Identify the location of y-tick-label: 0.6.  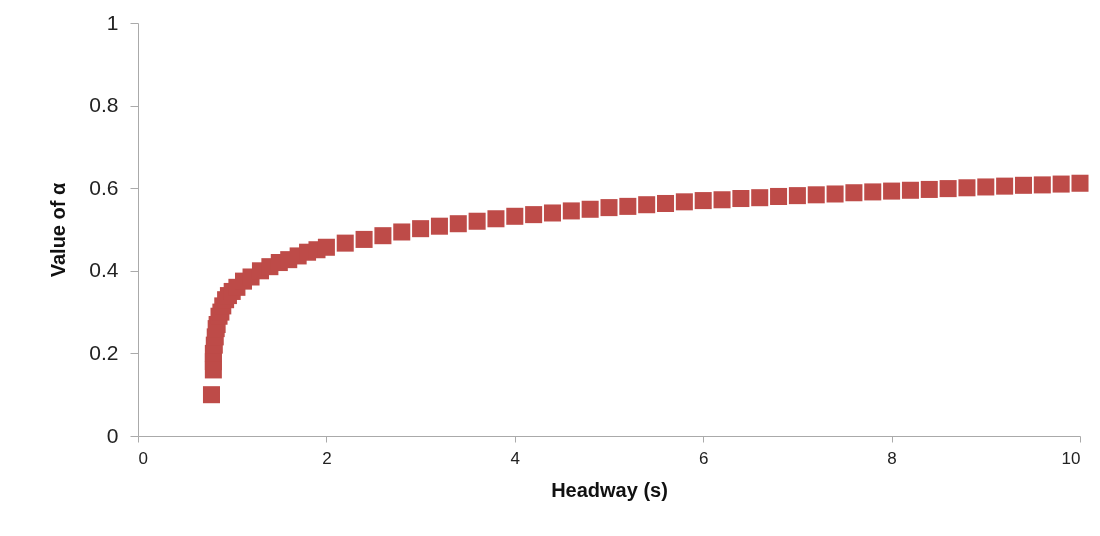
(104, 187).